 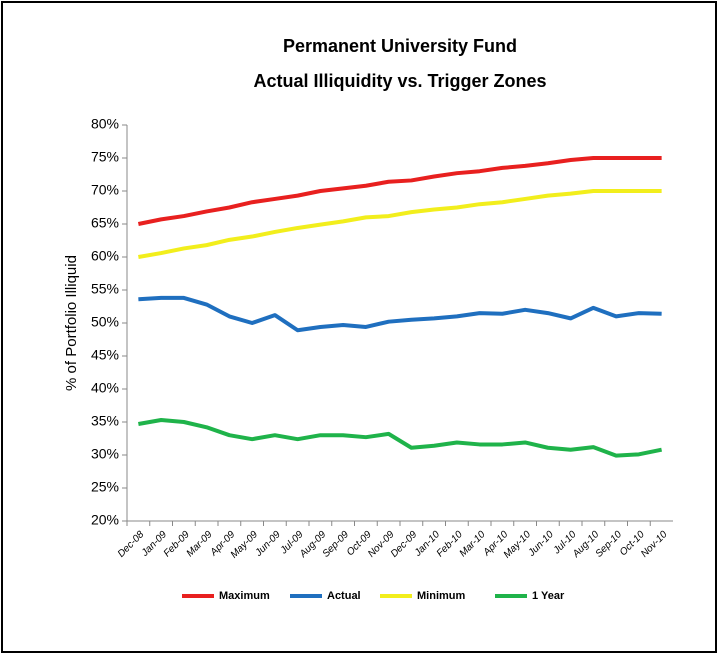 I want to click on y-tick-label: 65%, so click(x=105, y=223).